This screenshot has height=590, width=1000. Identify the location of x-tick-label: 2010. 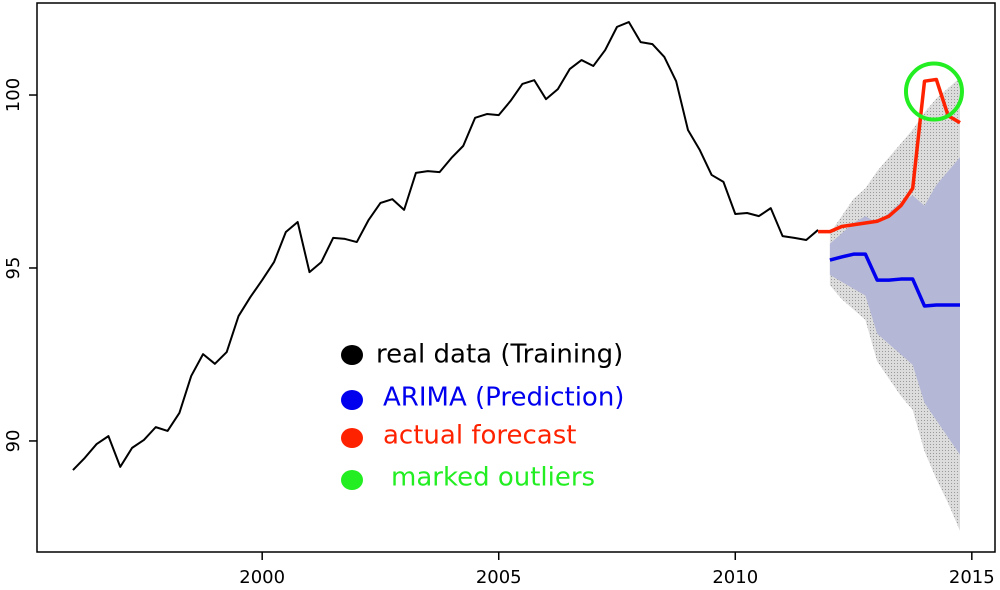
(735, 577).